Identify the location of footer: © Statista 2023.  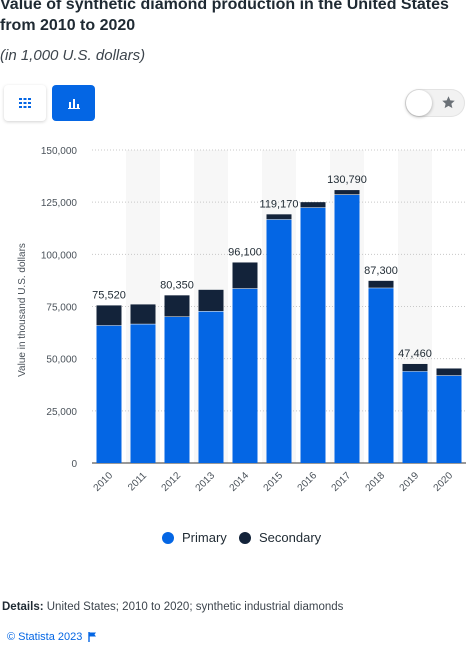
(52, 637).